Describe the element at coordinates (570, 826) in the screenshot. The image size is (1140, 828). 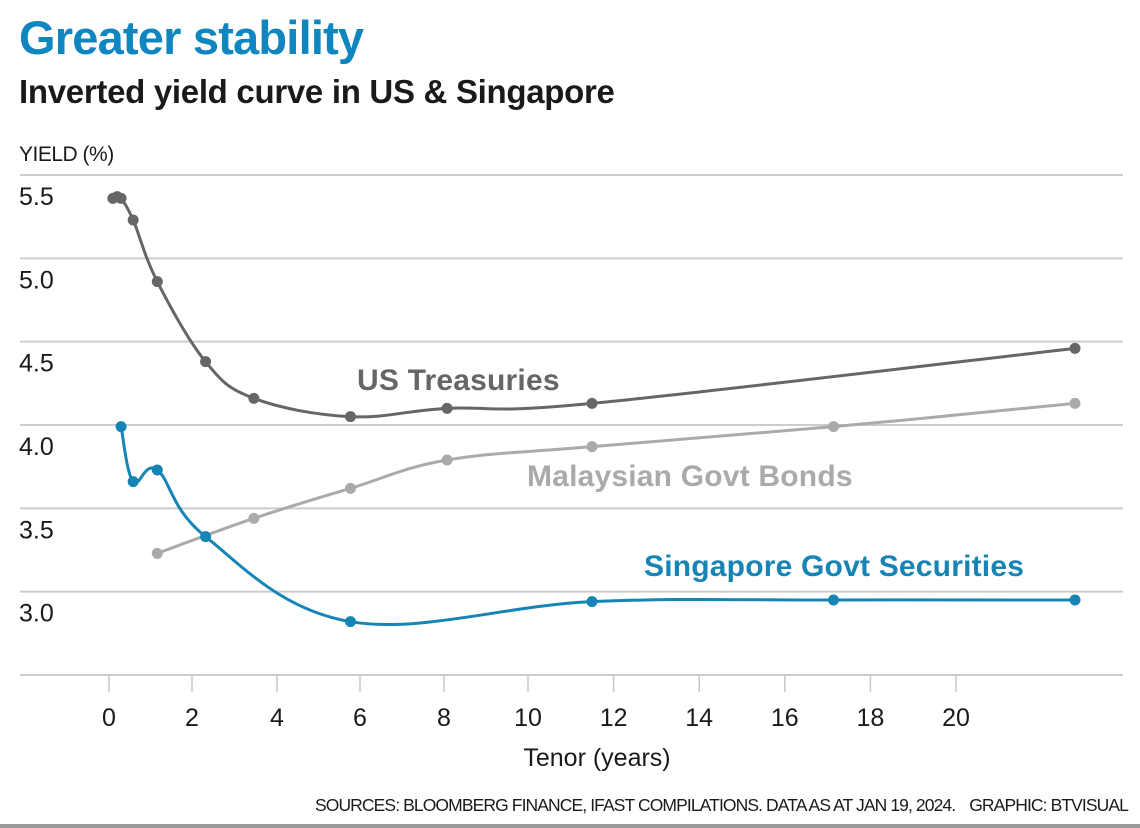
I see `bottom-rule` at that location.